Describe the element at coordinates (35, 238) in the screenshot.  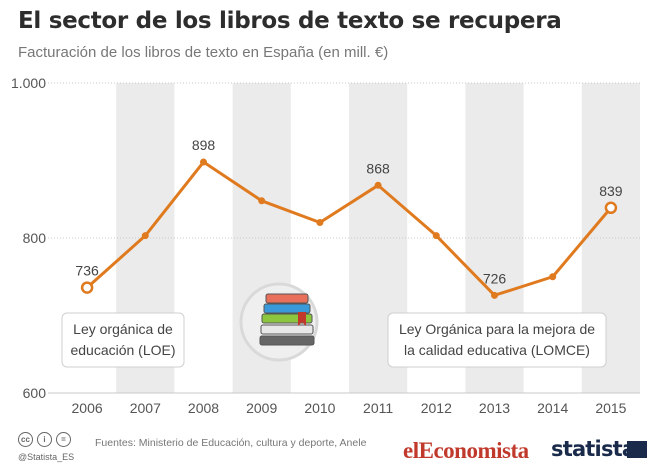
I see `y-tick-label: 800` at that location.